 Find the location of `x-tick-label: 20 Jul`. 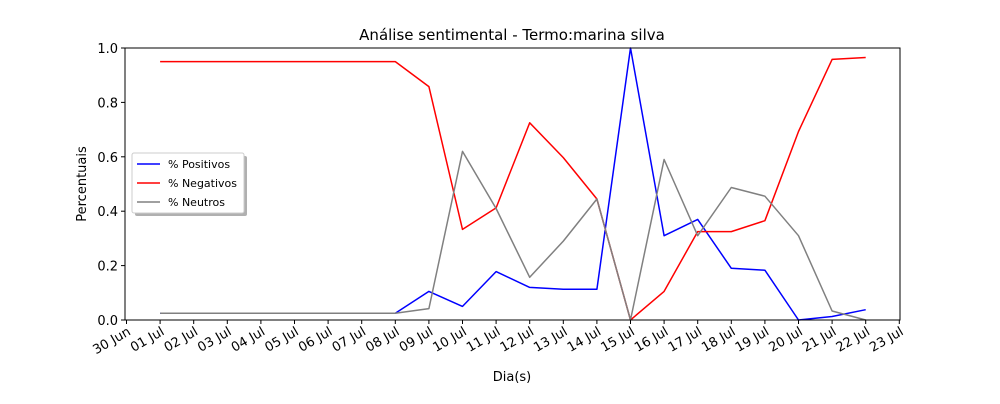

x-tick-label: 20 Jul is located at coordinates (786, 339).